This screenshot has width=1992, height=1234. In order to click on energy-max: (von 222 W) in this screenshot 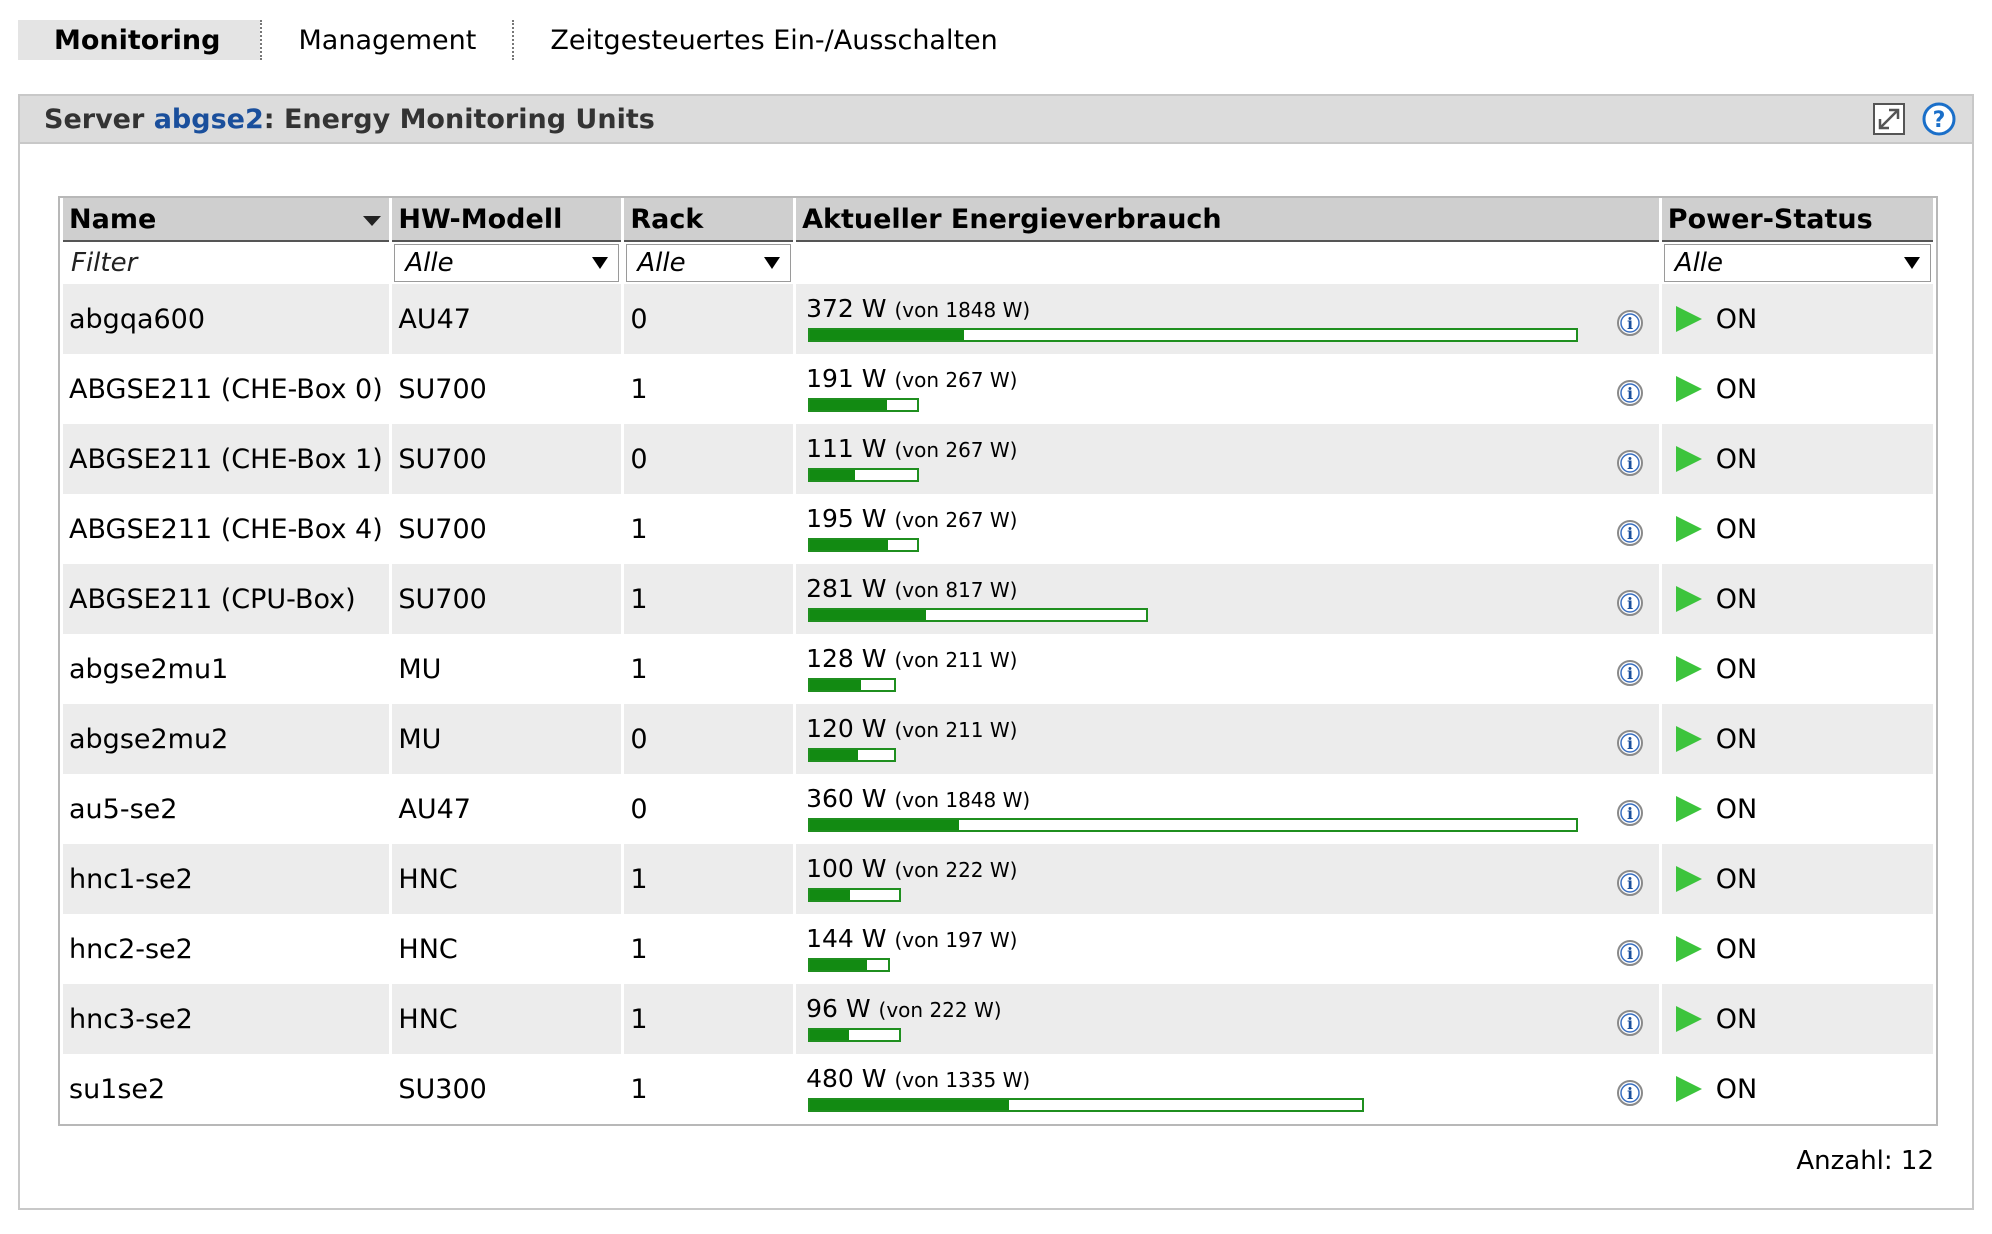, I will do `click(940, 1010)`.